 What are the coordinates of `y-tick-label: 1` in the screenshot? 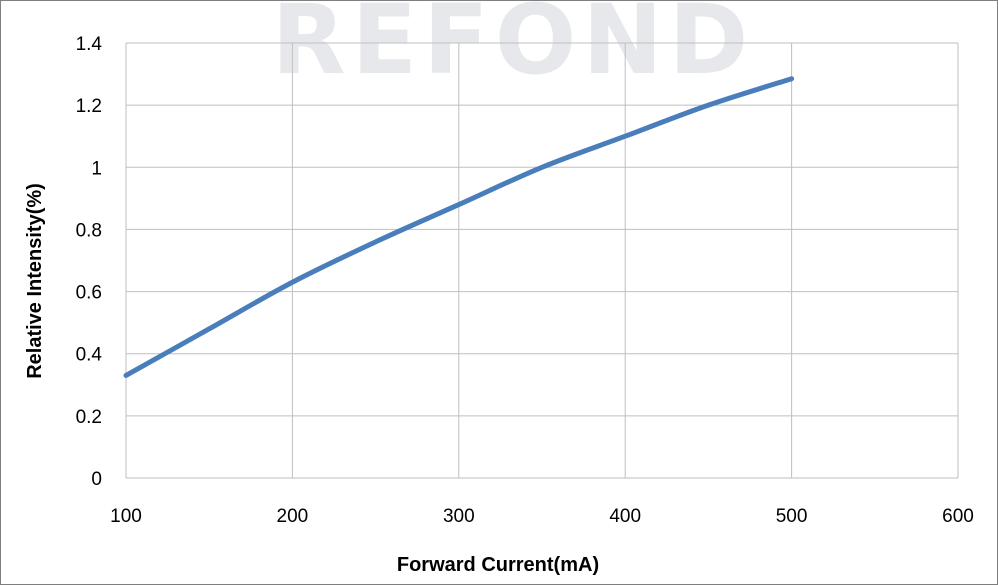 It's located at (96, 168).